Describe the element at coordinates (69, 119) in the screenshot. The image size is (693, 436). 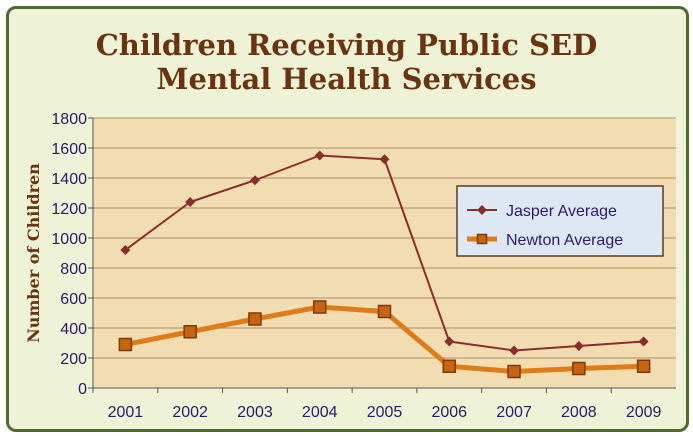
I see `y-tick-label: 1800` at that location.